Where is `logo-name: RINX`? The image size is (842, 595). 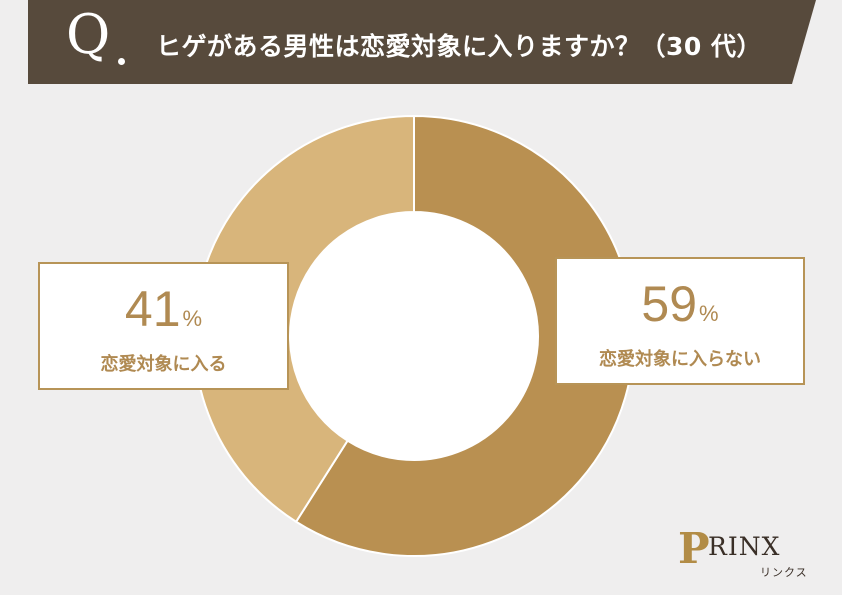 logo-name: RINX is located at coordinates (744, 546).